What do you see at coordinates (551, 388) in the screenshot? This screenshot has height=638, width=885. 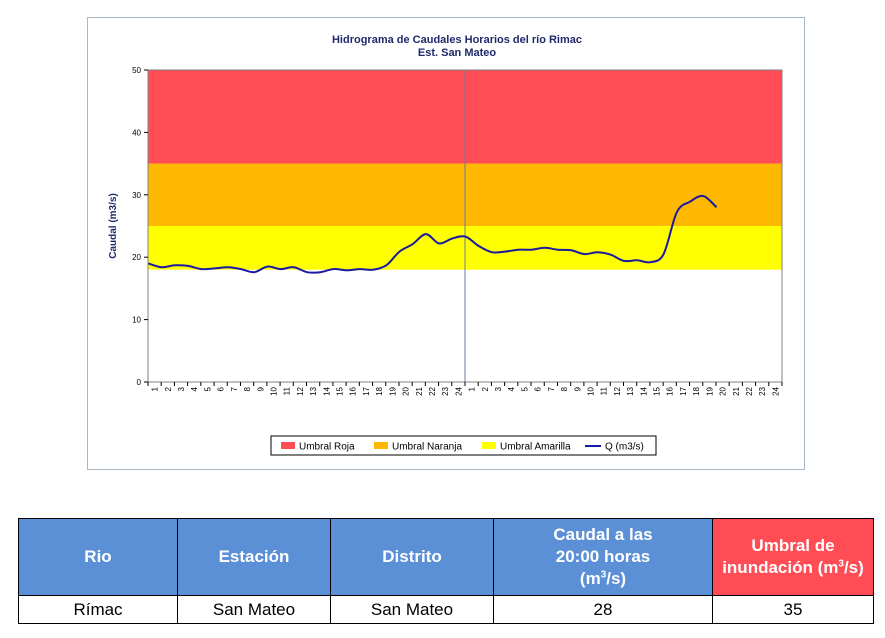 I see `x-tick-label-30: 7` at bounding box center [551, 388].